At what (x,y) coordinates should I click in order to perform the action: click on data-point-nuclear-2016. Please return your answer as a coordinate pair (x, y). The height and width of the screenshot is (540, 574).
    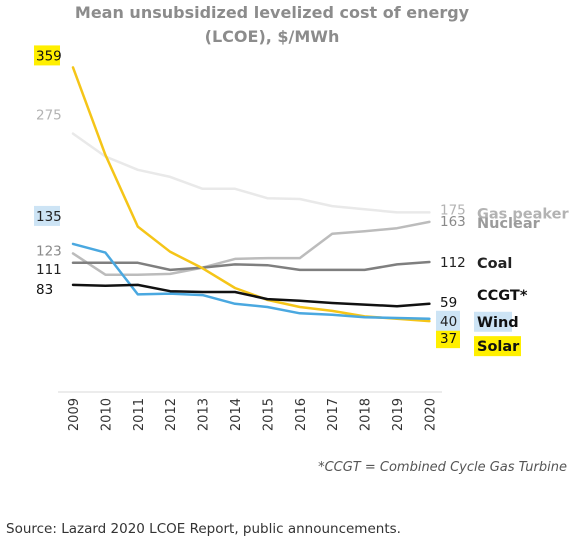
    Looking at the image, I should click on (300, 258).